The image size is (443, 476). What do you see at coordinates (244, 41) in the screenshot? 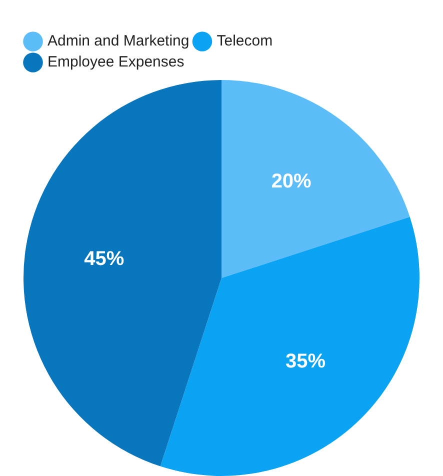
I see `legend-label: Telecom` at bounding box center [244, 41].